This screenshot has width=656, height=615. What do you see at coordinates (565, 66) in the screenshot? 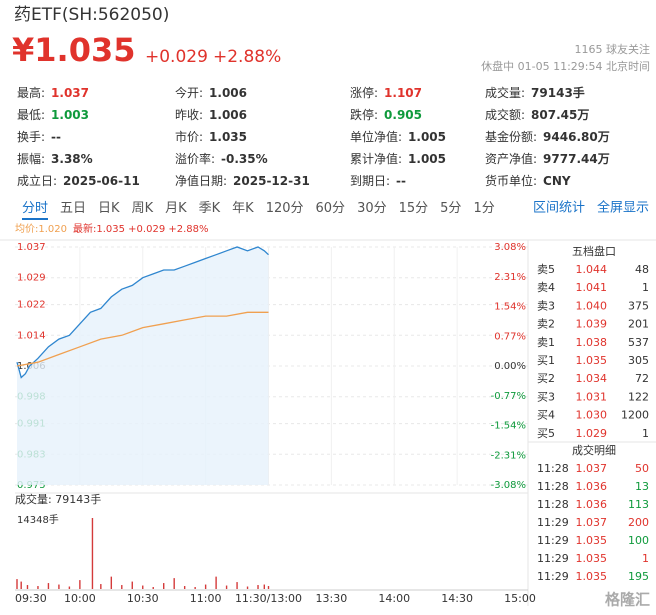
I see `status: 休盘中 01-05 11:29:54 北京时间` at bounding box center [565, 66].